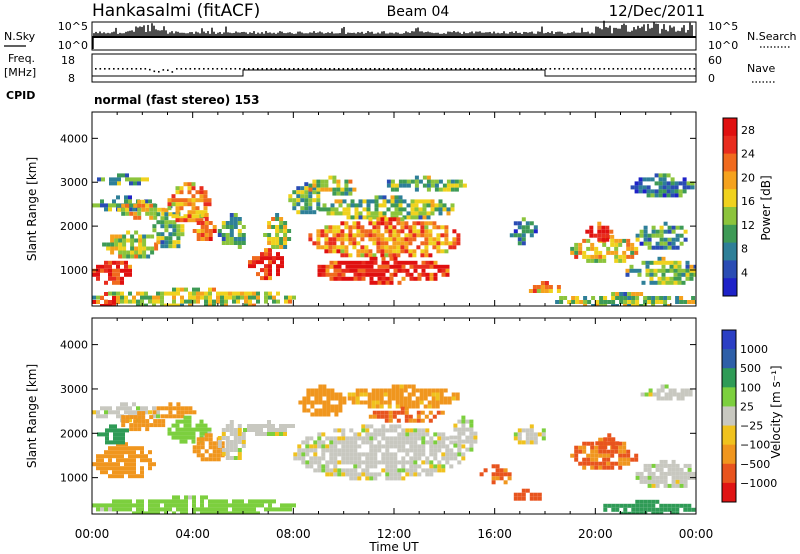 This screenshot has height=554, width=800. I want to click on velocity-cbar-tick: 1000, so click(754, 349).